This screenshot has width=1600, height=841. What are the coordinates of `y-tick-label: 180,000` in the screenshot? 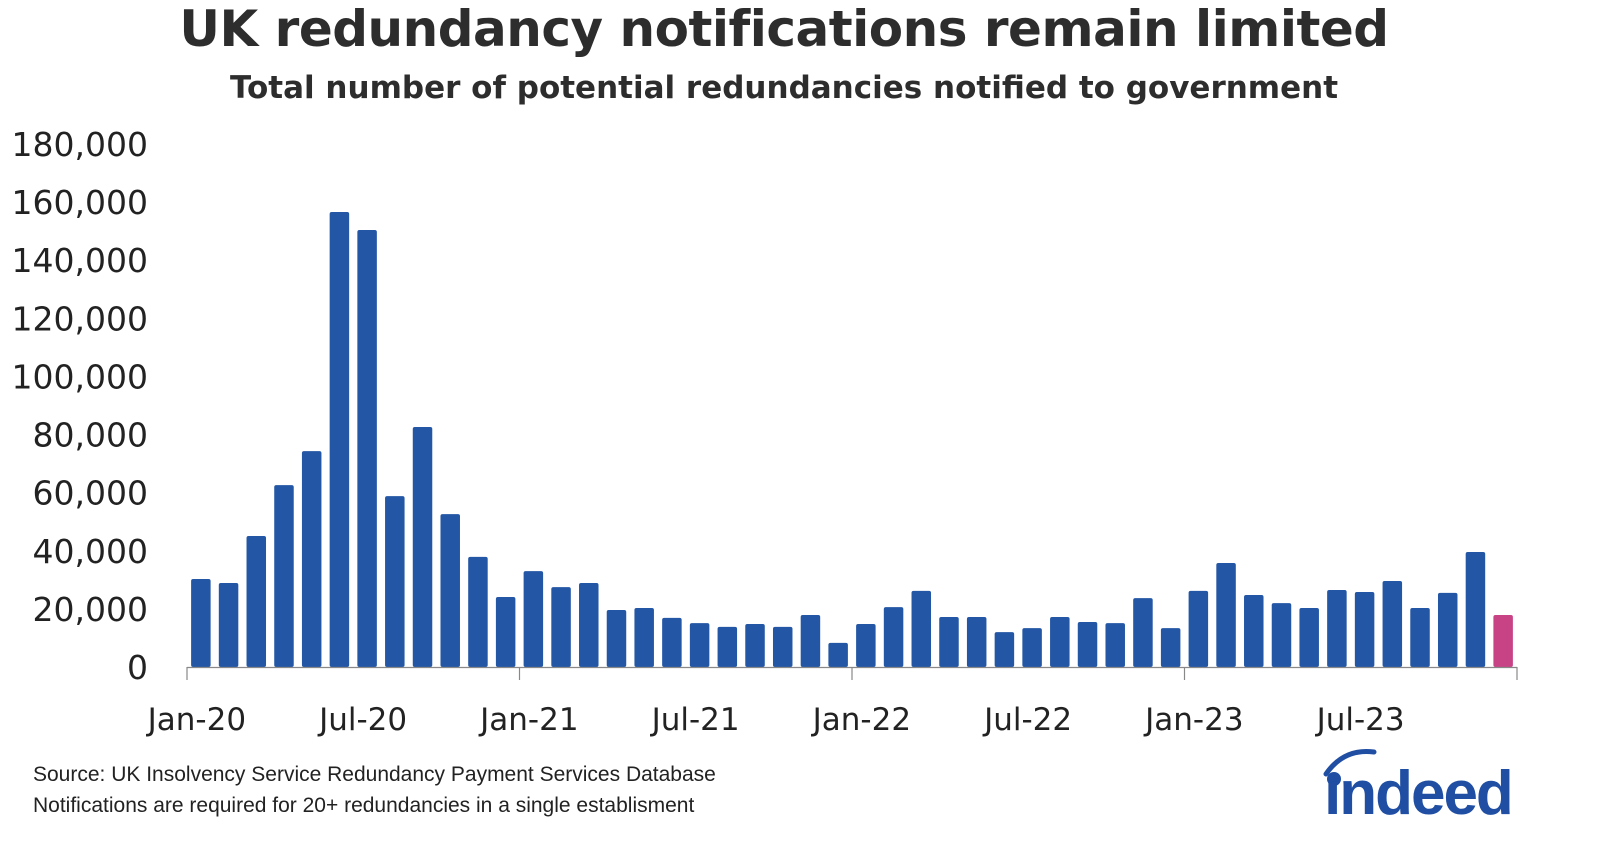 It's located at (80, 144).